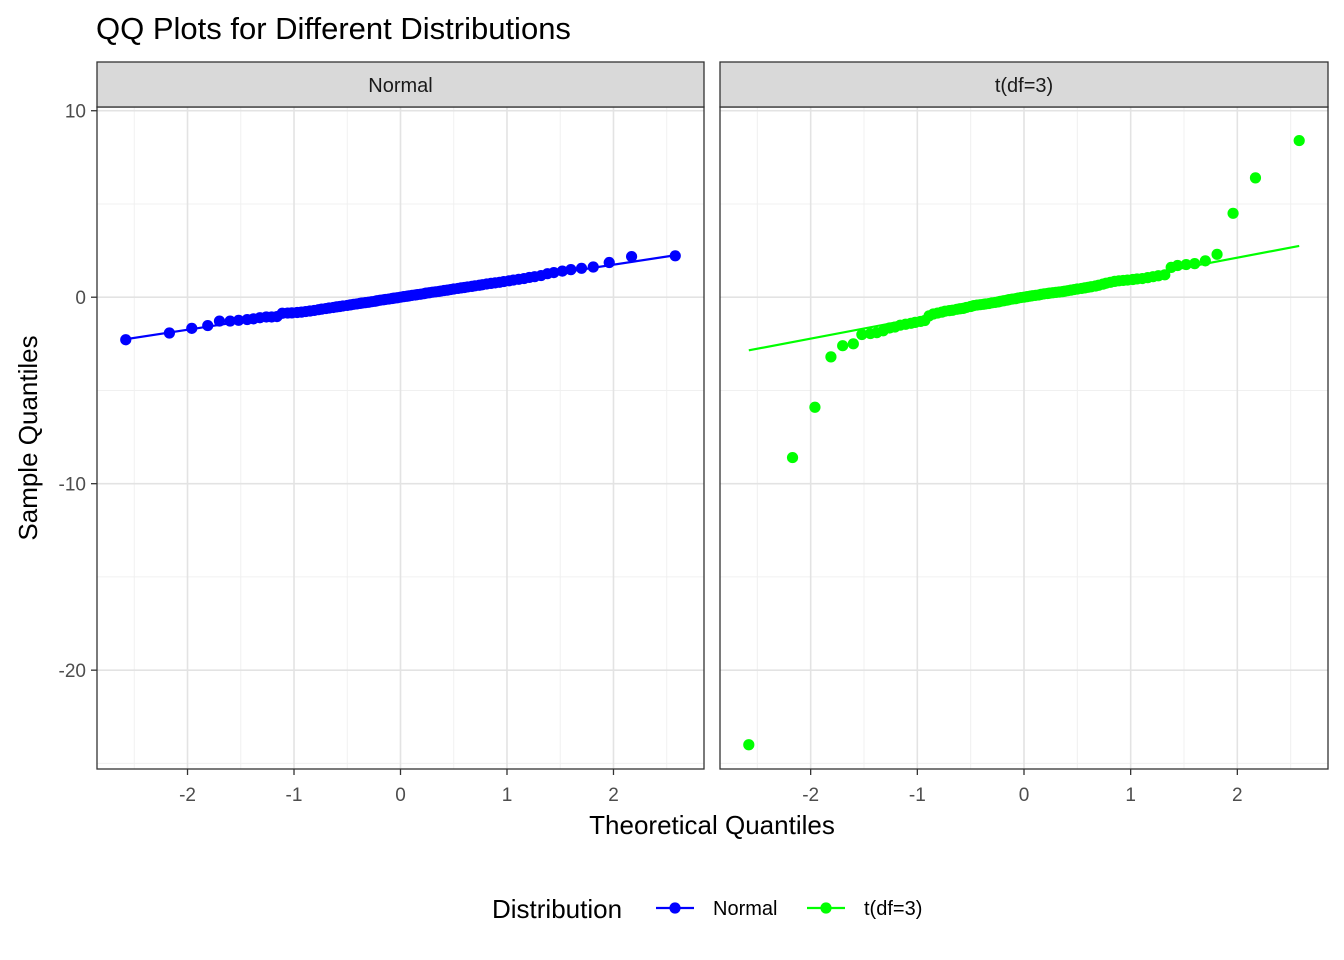 Image resolution: width=1344 pixels, height=960 pixels. I want to click on legend-title: Distribution, so click(557, 909).